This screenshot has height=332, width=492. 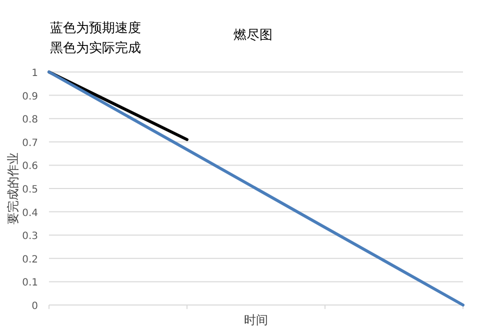 I want to click on y-tick-label: 0.5, so click(x=30, y=190).